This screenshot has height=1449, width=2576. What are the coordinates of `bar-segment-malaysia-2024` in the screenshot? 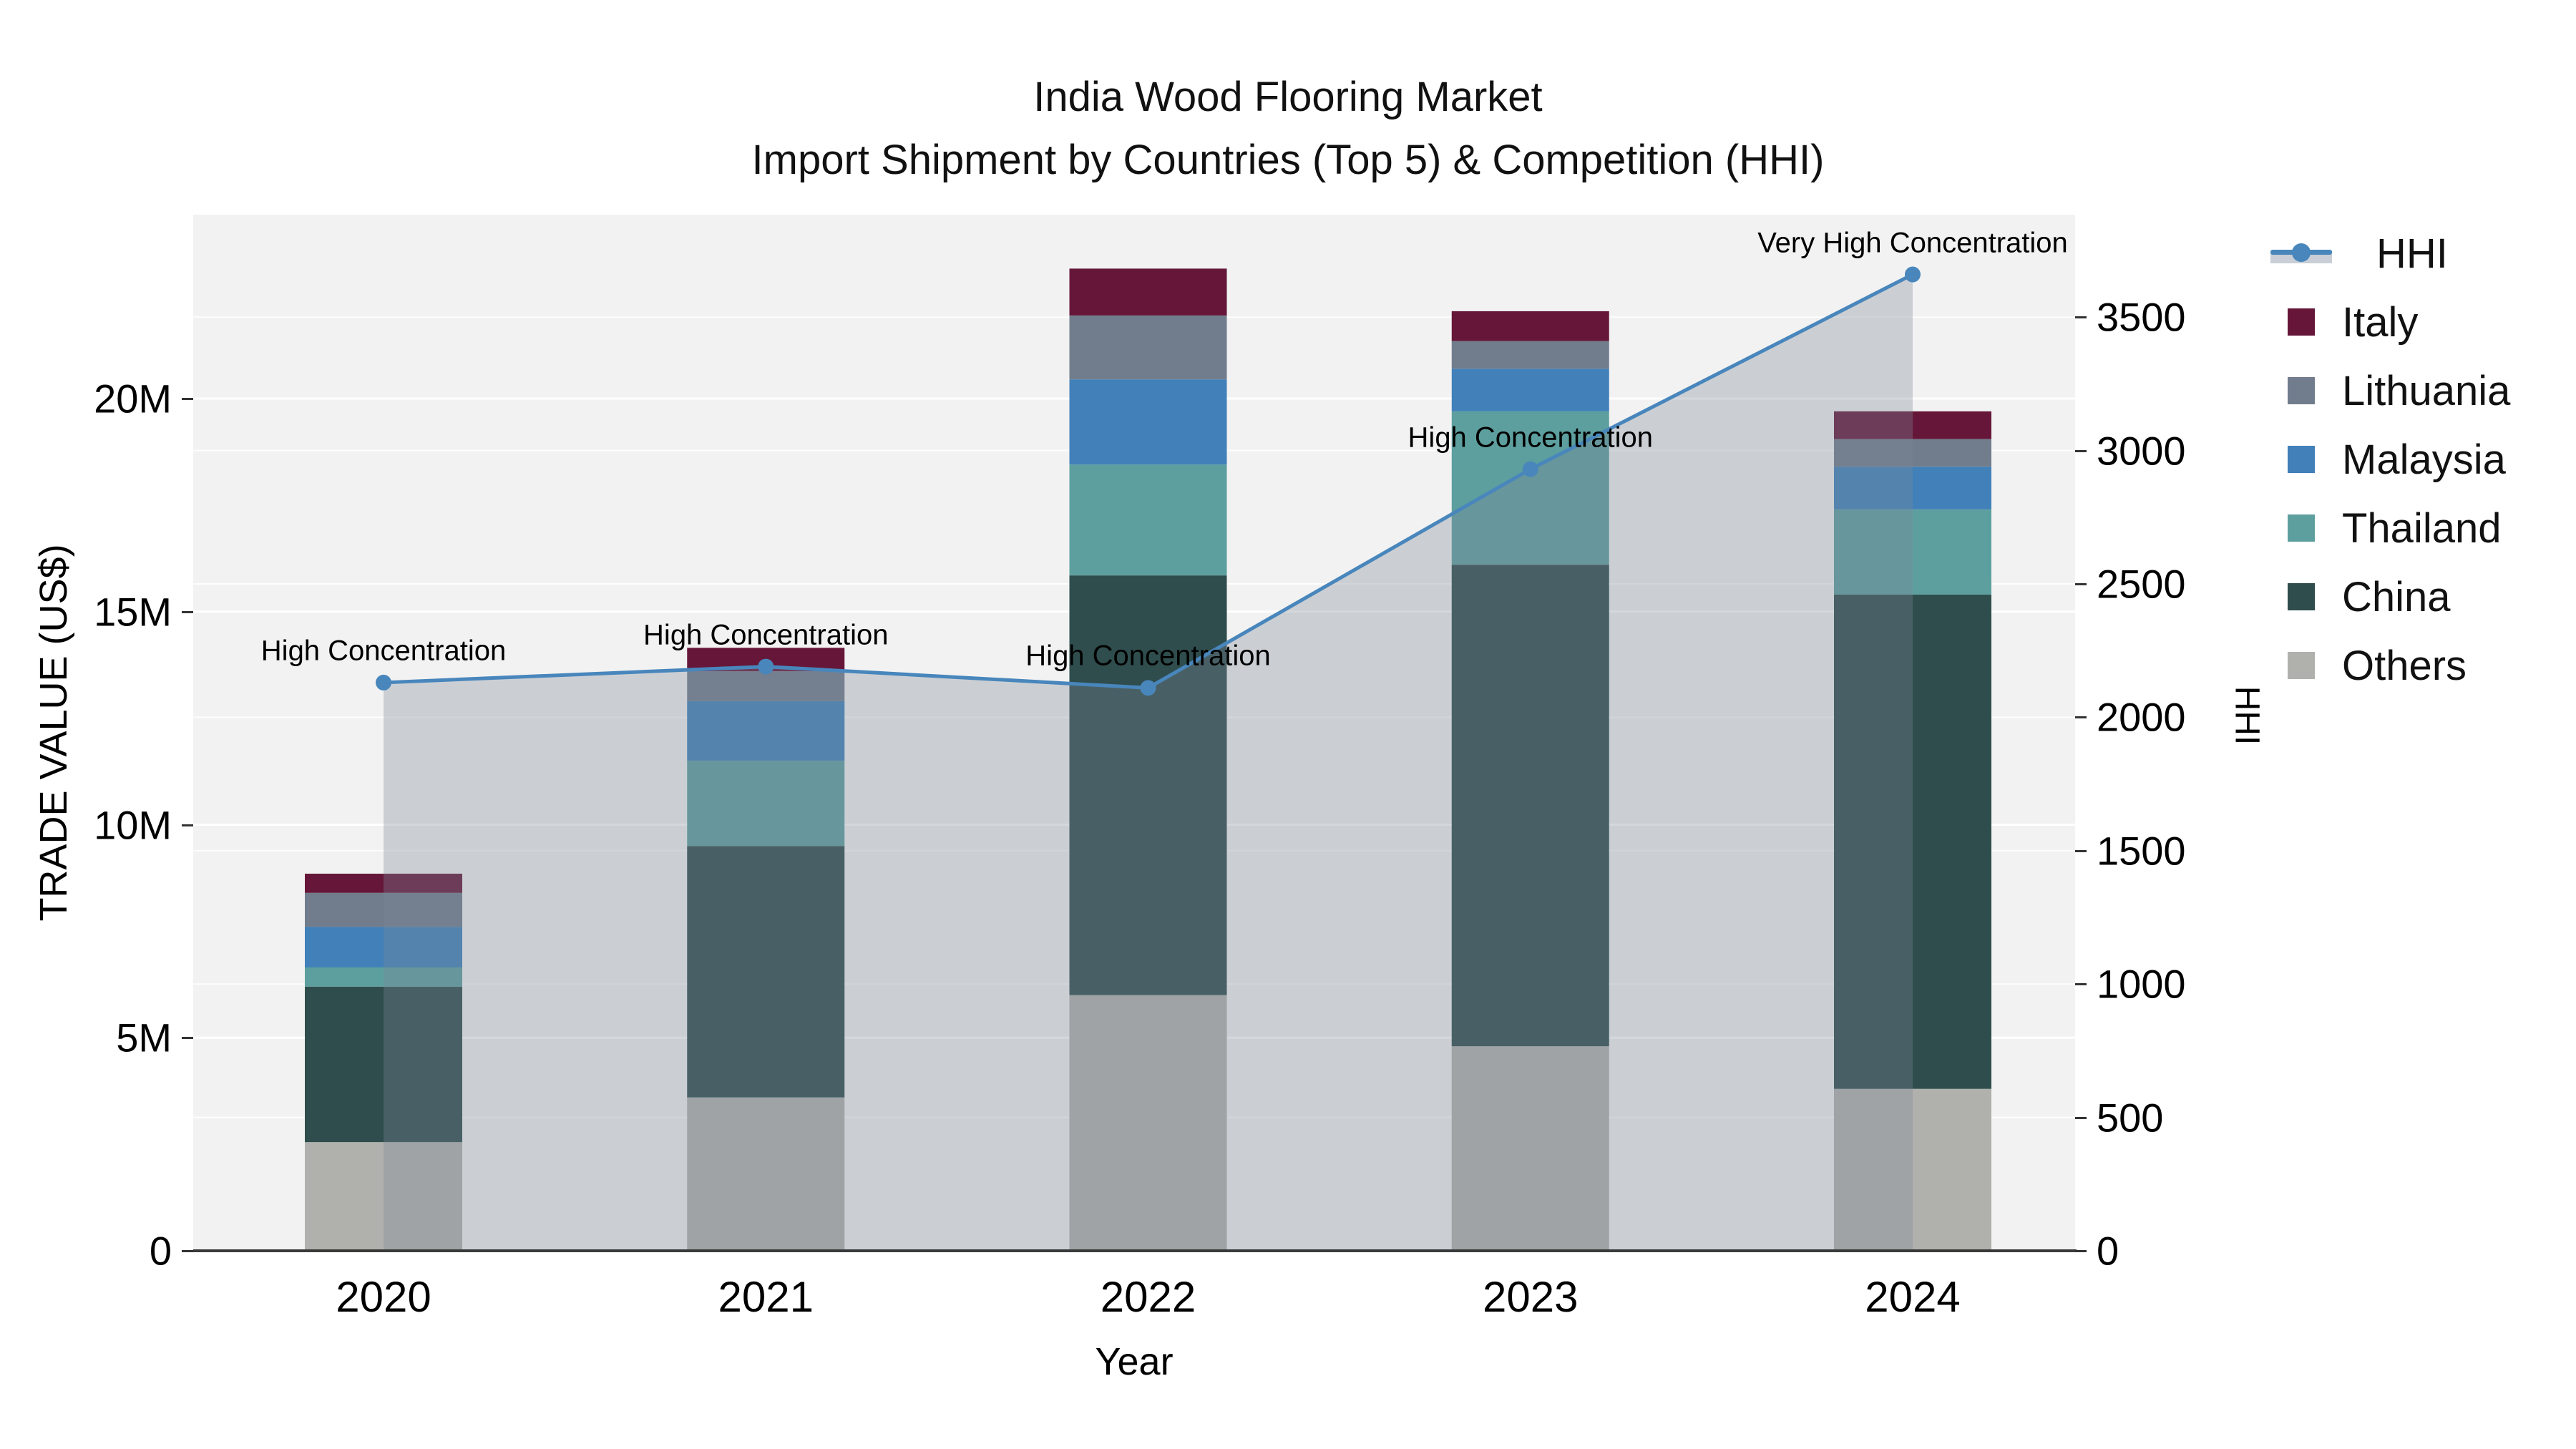 It's located at (1912, 488).